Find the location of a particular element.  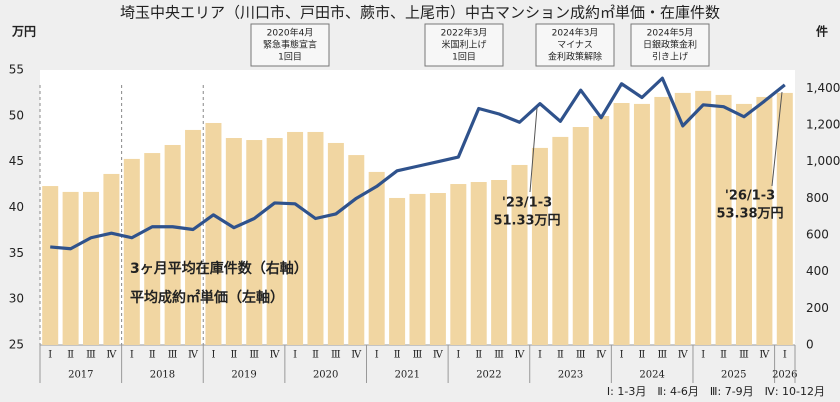

y2-tick-label: 400 is located at coordinates (817, 271).